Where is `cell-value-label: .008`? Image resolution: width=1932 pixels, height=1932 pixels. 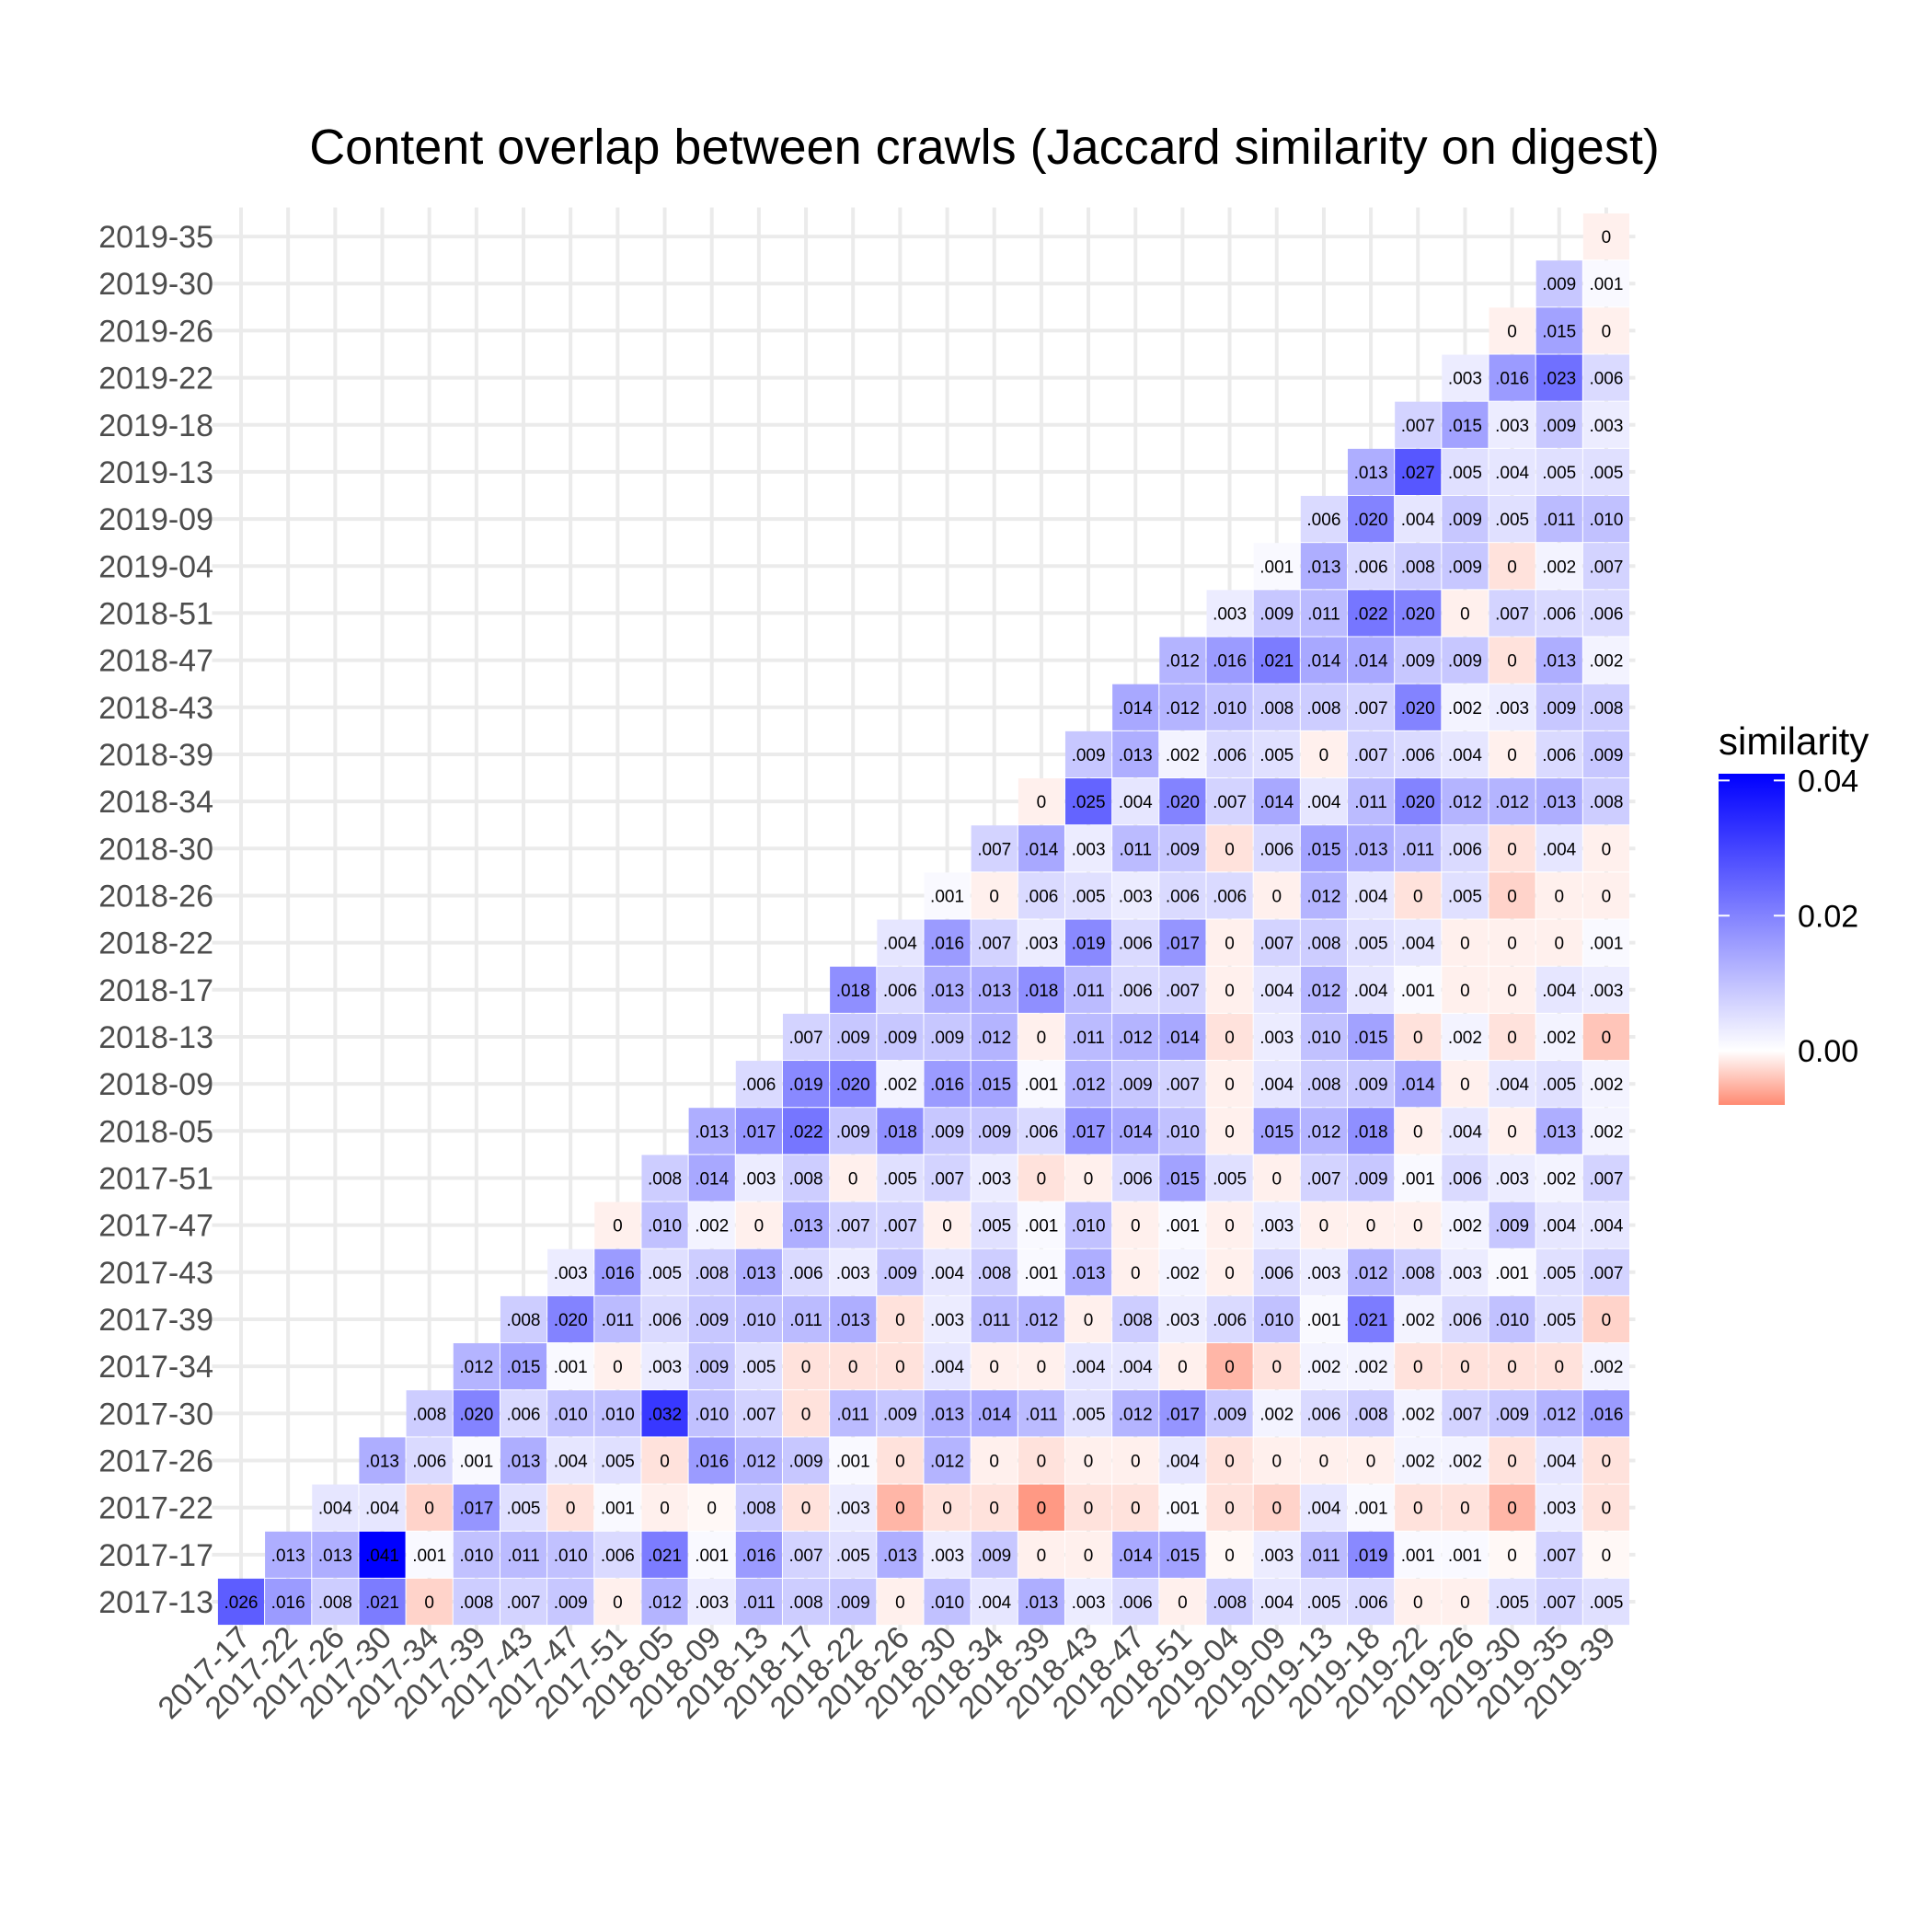 cell-value-label: .008 is located at coordinates (1418, 1273).